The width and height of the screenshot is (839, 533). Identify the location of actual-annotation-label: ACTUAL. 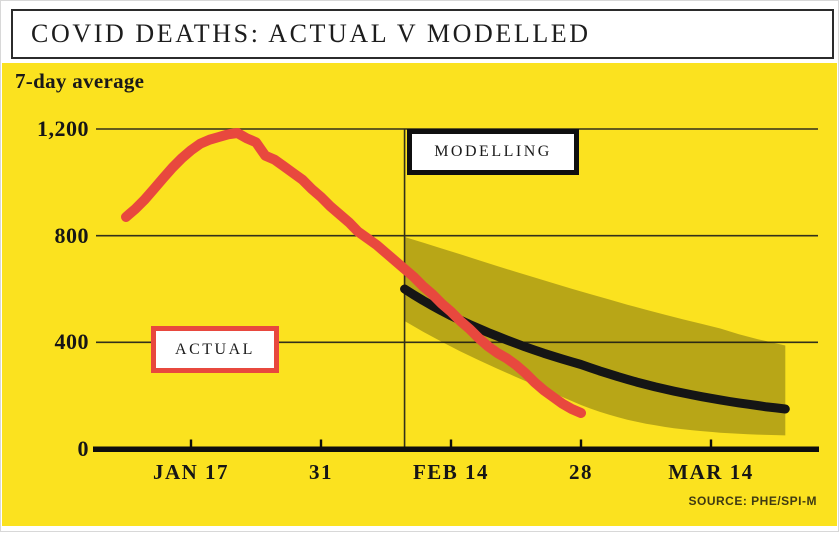
(215, 349).